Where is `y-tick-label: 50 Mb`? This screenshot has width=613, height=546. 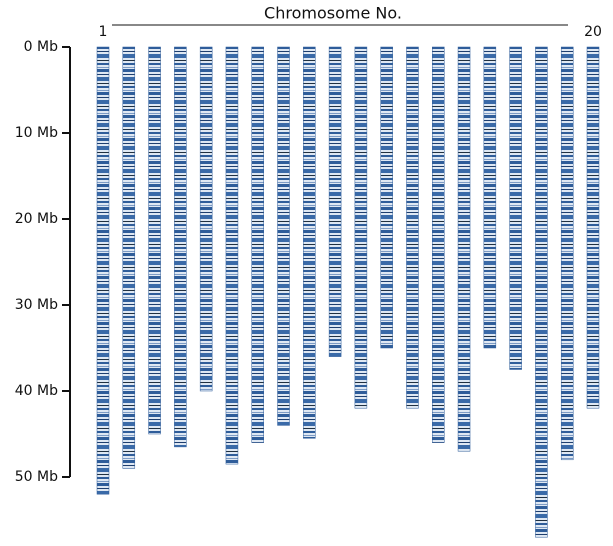
y-tick-label: 50 Mb is located at coordinates (36, 477).